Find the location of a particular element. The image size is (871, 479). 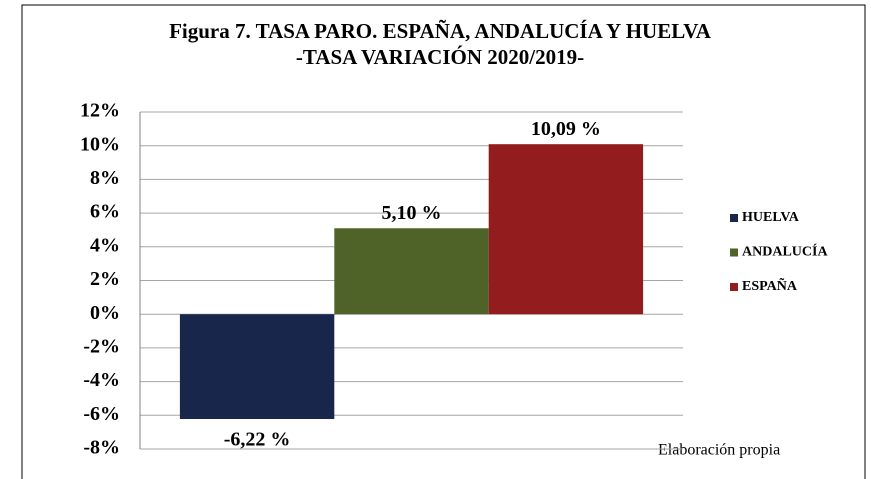

legend-label: ANDALUCÍA is located at coordinates (785, 251).